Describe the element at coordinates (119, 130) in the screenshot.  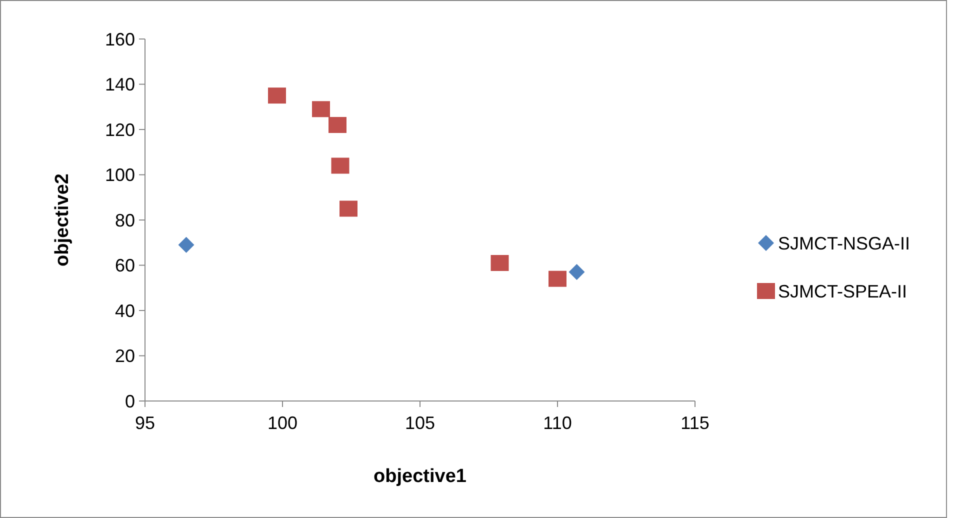
I see `y-tick-label: 120` at that location.